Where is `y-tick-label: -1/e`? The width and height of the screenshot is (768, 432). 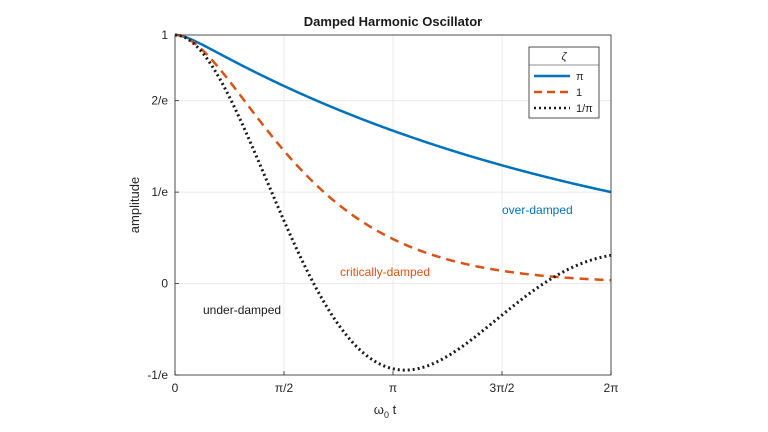
y-tick-label: -1/e is located at coordinates (157, 375).